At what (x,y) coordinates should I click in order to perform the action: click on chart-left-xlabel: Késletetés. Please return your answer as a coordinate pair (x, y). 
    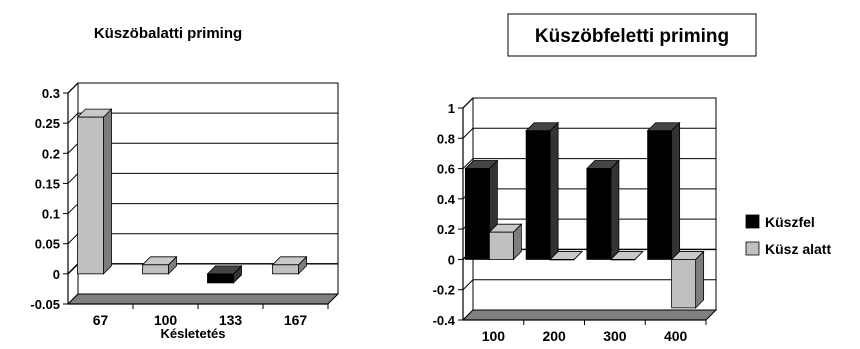
    Looking at the image, I should click on (192, 333).